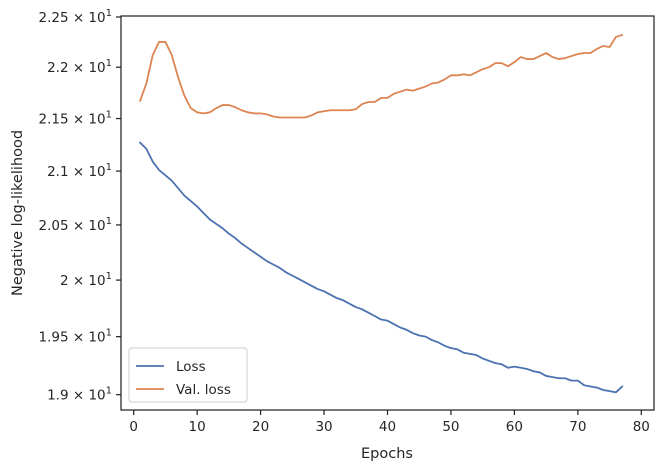 Image resolution: width=666 pixels, height=470 pixels. Describe the element at coordinates (75, 119) in the screenshot. I see `y-tick-label: 2.15 × 10¹` at that location.